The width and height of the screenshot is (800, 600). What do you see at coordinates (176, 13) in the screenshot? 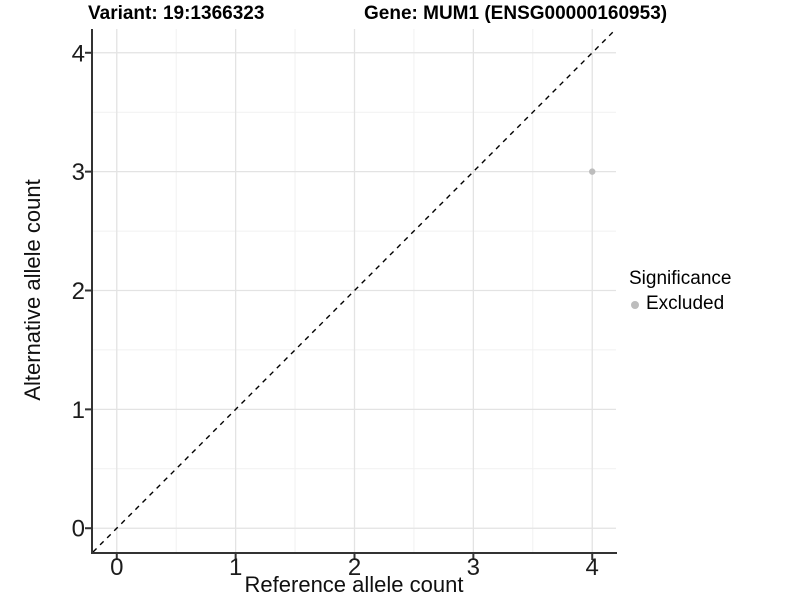
I see `plot-title-variant: Variant: 19:1366323` at bounding box center [176, 13].